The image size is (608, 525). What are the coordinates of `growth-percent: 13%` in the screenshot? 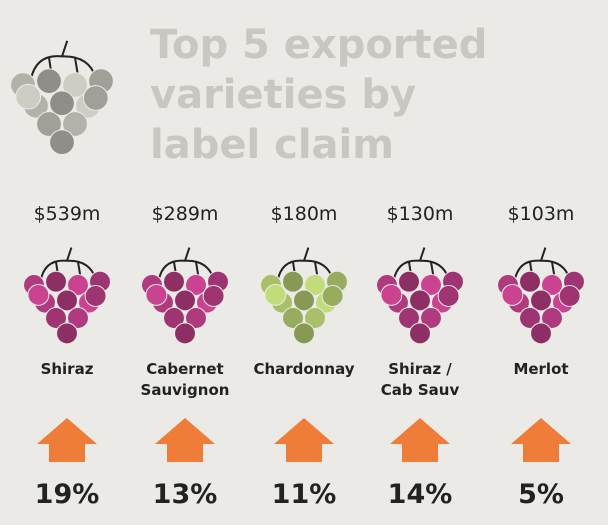 It's located at (185, 494).